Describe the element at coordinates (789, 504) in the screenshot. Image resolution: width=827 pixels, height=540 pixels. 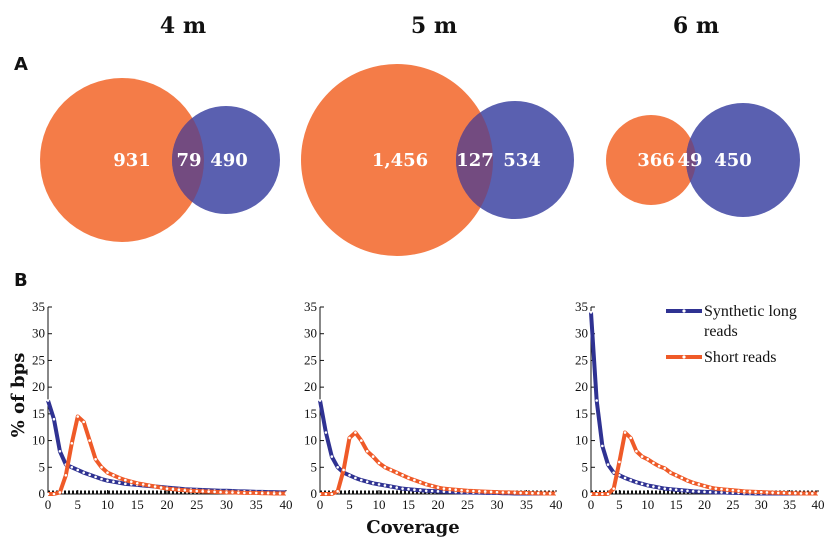
I see `x-tick-label-6m-35: 35` at that location.